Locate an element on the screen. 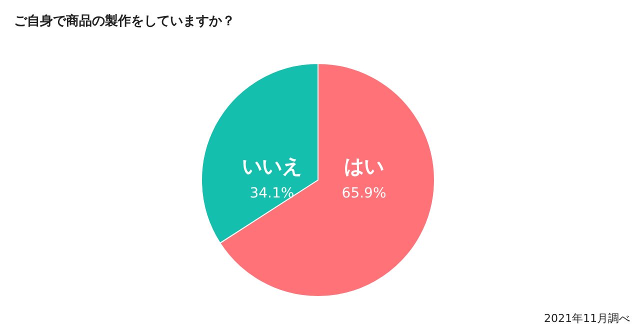  chart-title: ご自身で商品の製作をしていますか？ is located at coordinates (124, 21).